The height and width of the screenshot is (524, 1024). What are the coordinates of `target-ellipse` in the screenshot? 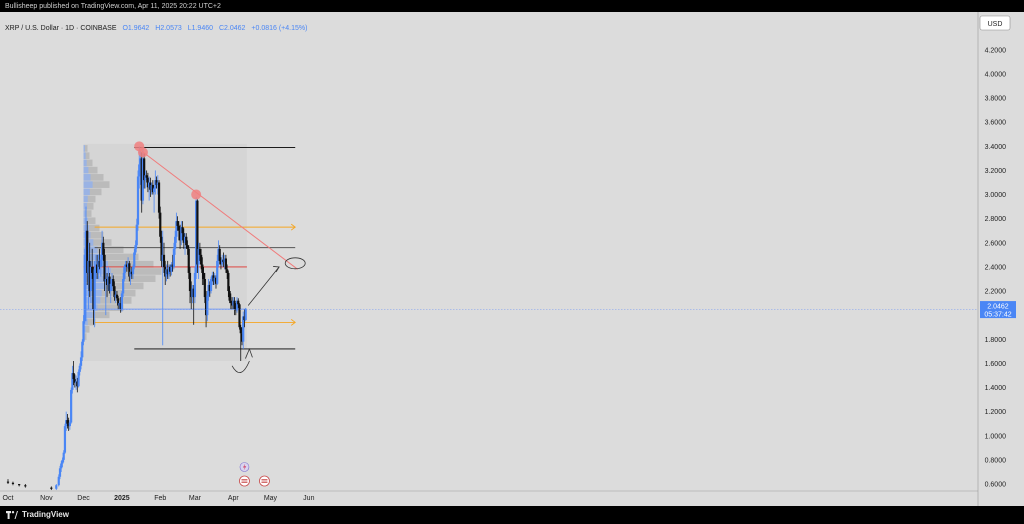 It's located at (295, 263).